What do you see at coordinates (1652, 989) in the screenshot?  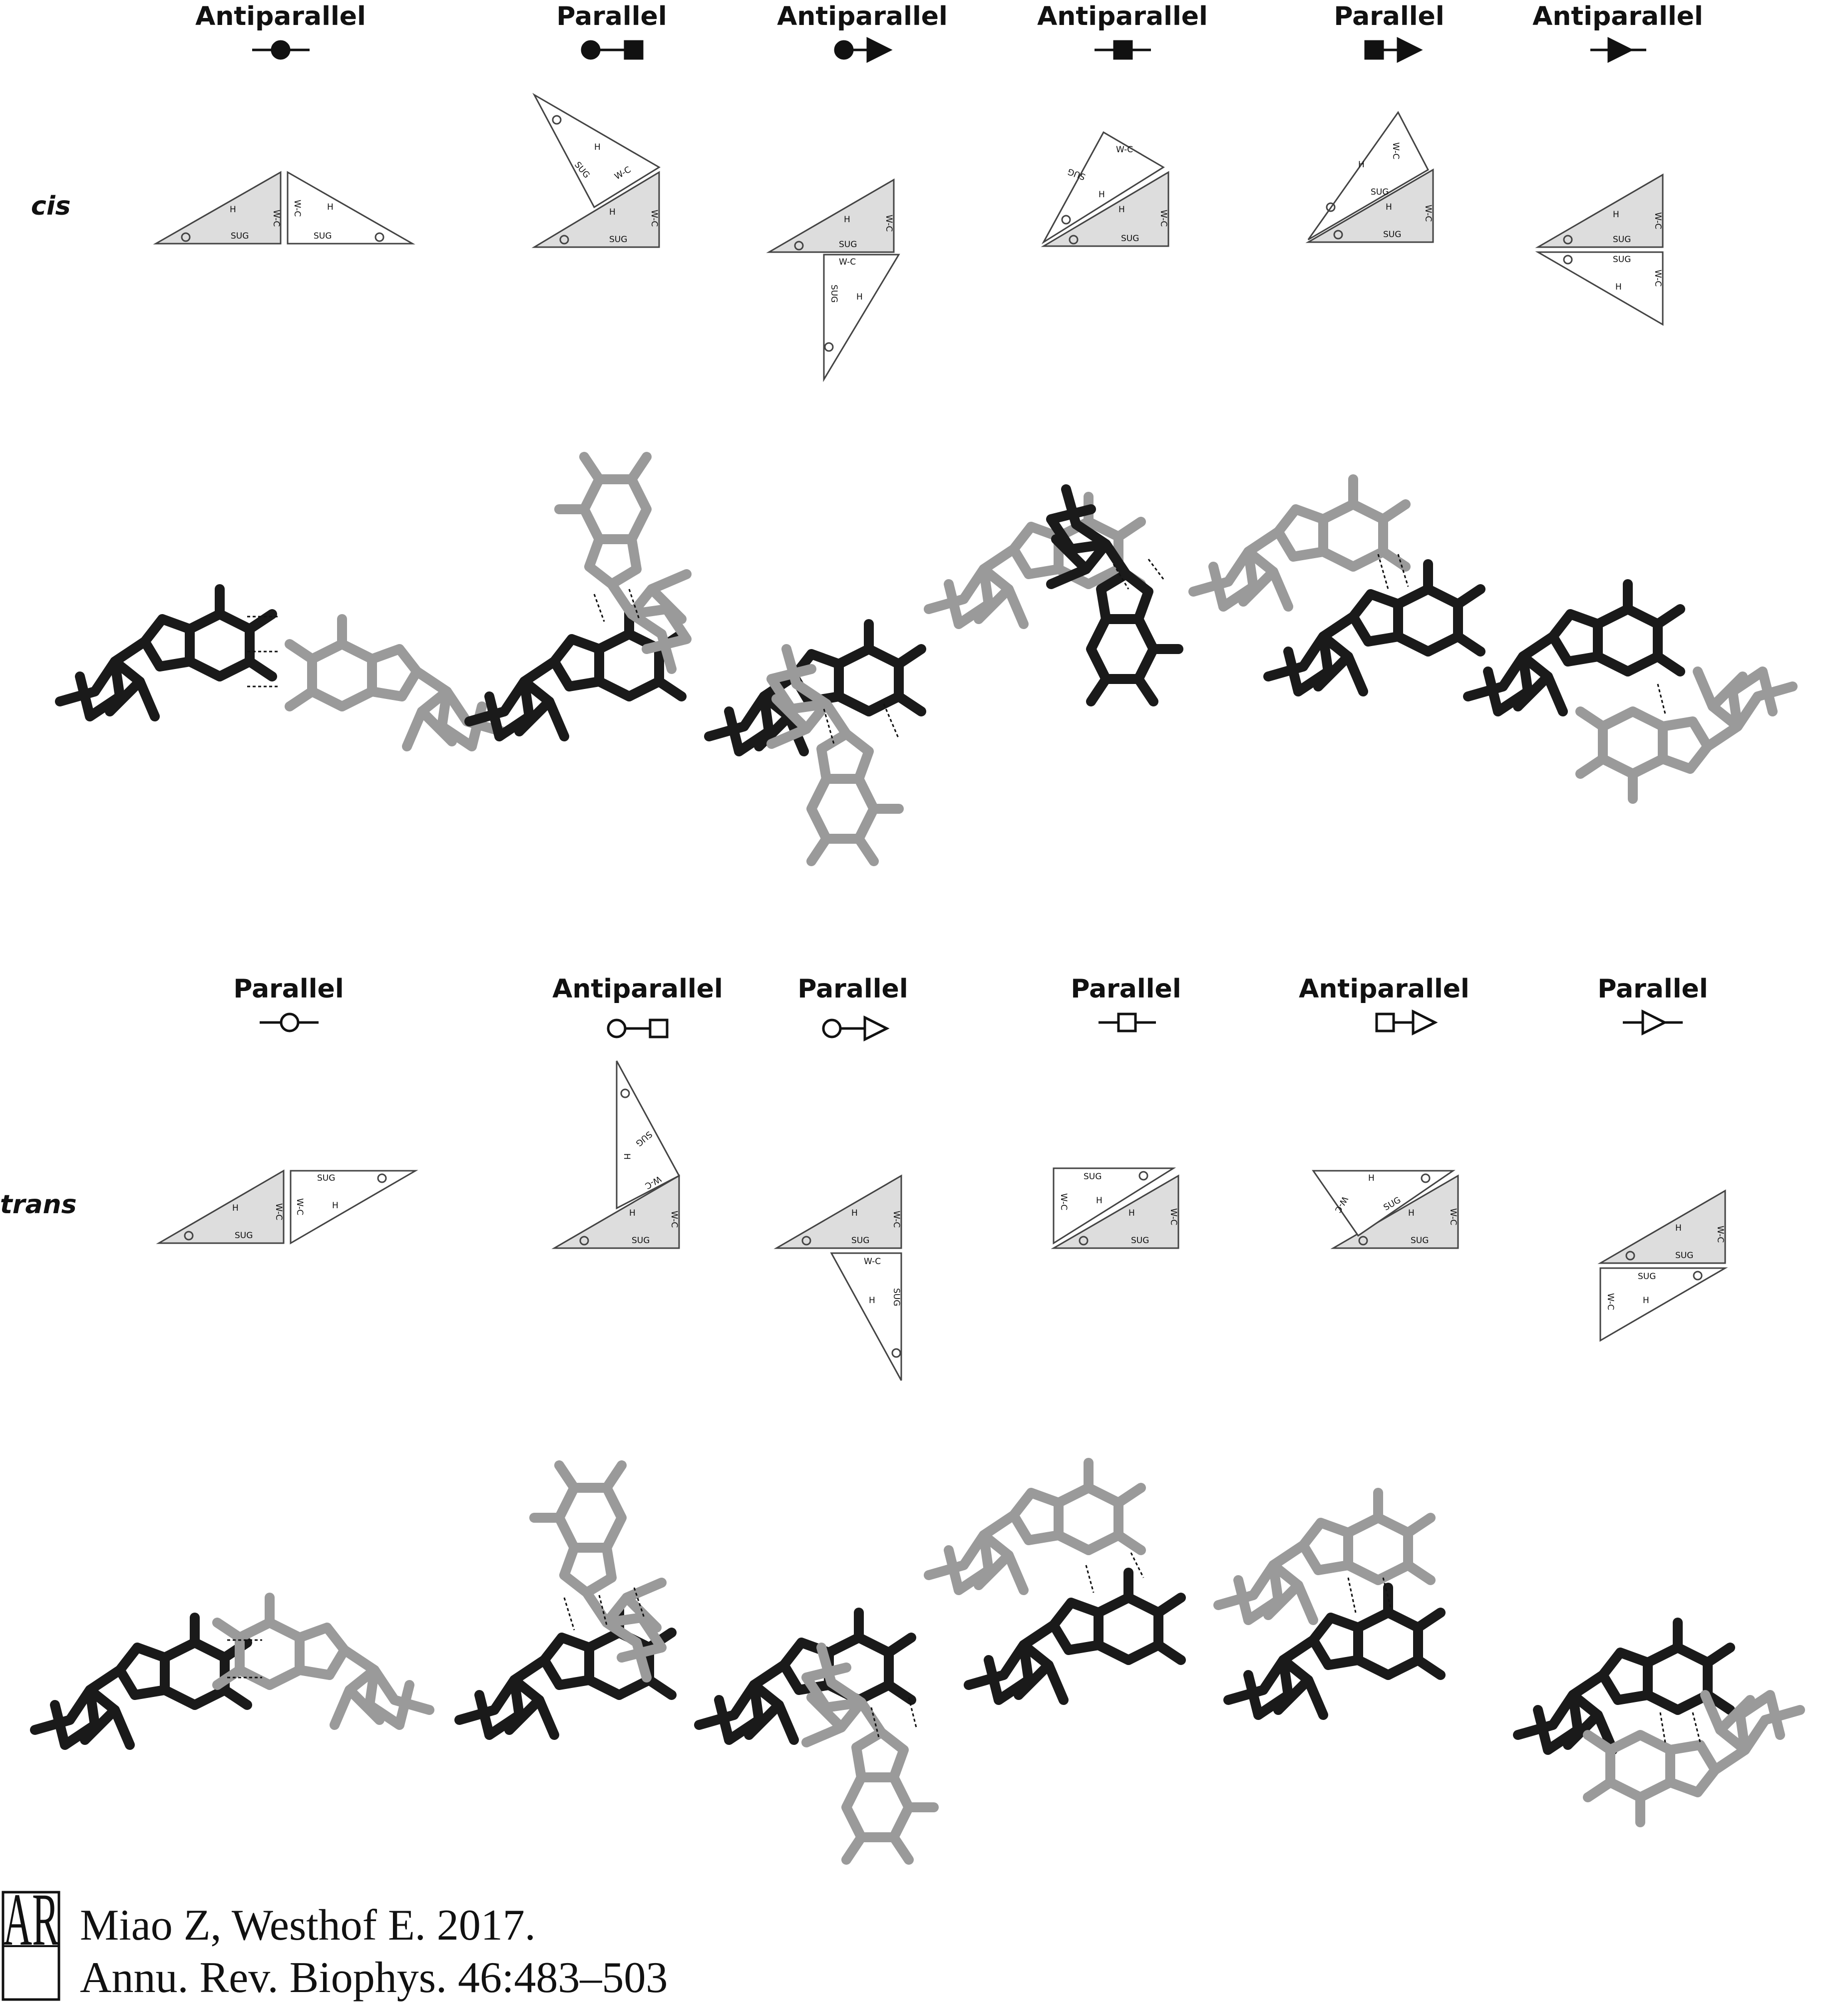 I see `trans-panel-6-orientation: Parallel` at bounding box center [1652, 989].